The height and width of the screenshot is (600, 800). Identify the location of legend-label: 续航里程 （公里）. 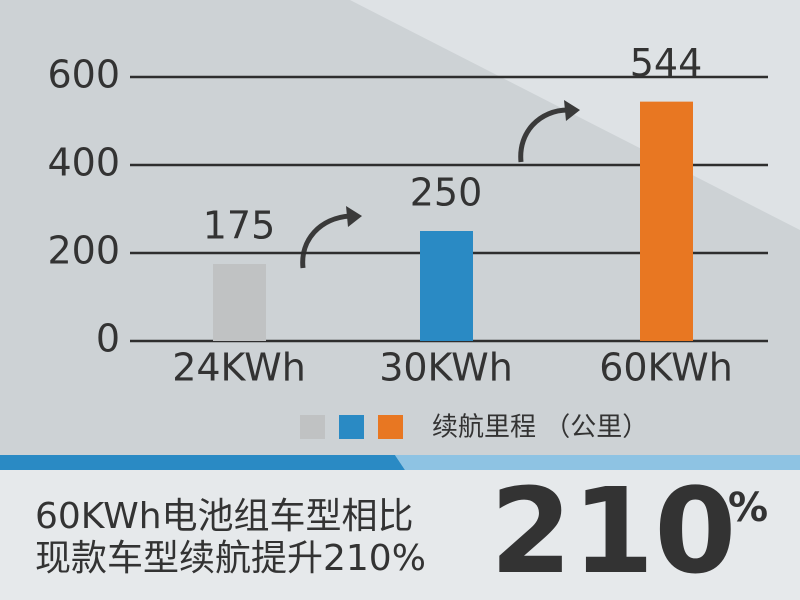
(540, 428).